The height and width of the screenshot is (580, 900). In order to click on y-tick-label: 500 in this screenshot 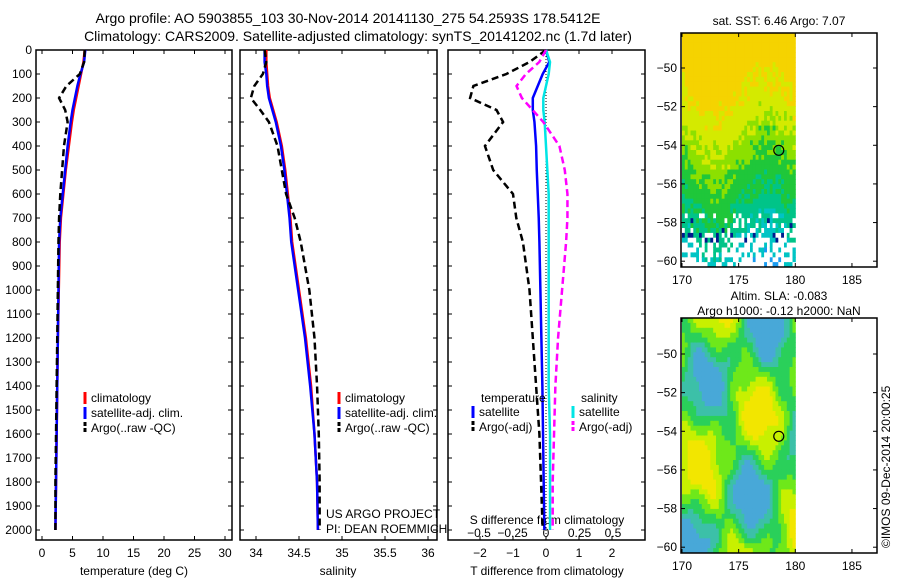, I will do `click(22, 170)`.